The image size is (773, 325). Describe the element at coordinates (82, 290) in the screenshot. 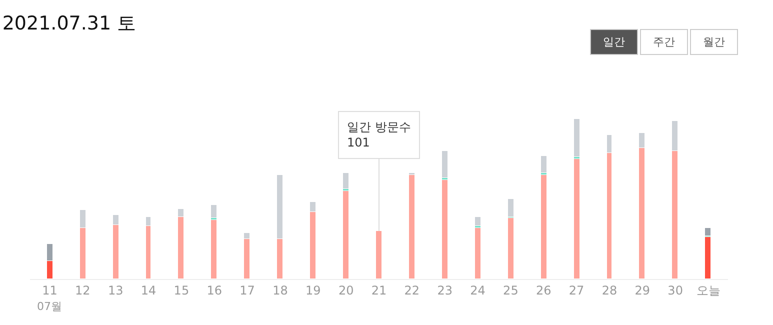

I see `x-tick-label: 12` at that location.